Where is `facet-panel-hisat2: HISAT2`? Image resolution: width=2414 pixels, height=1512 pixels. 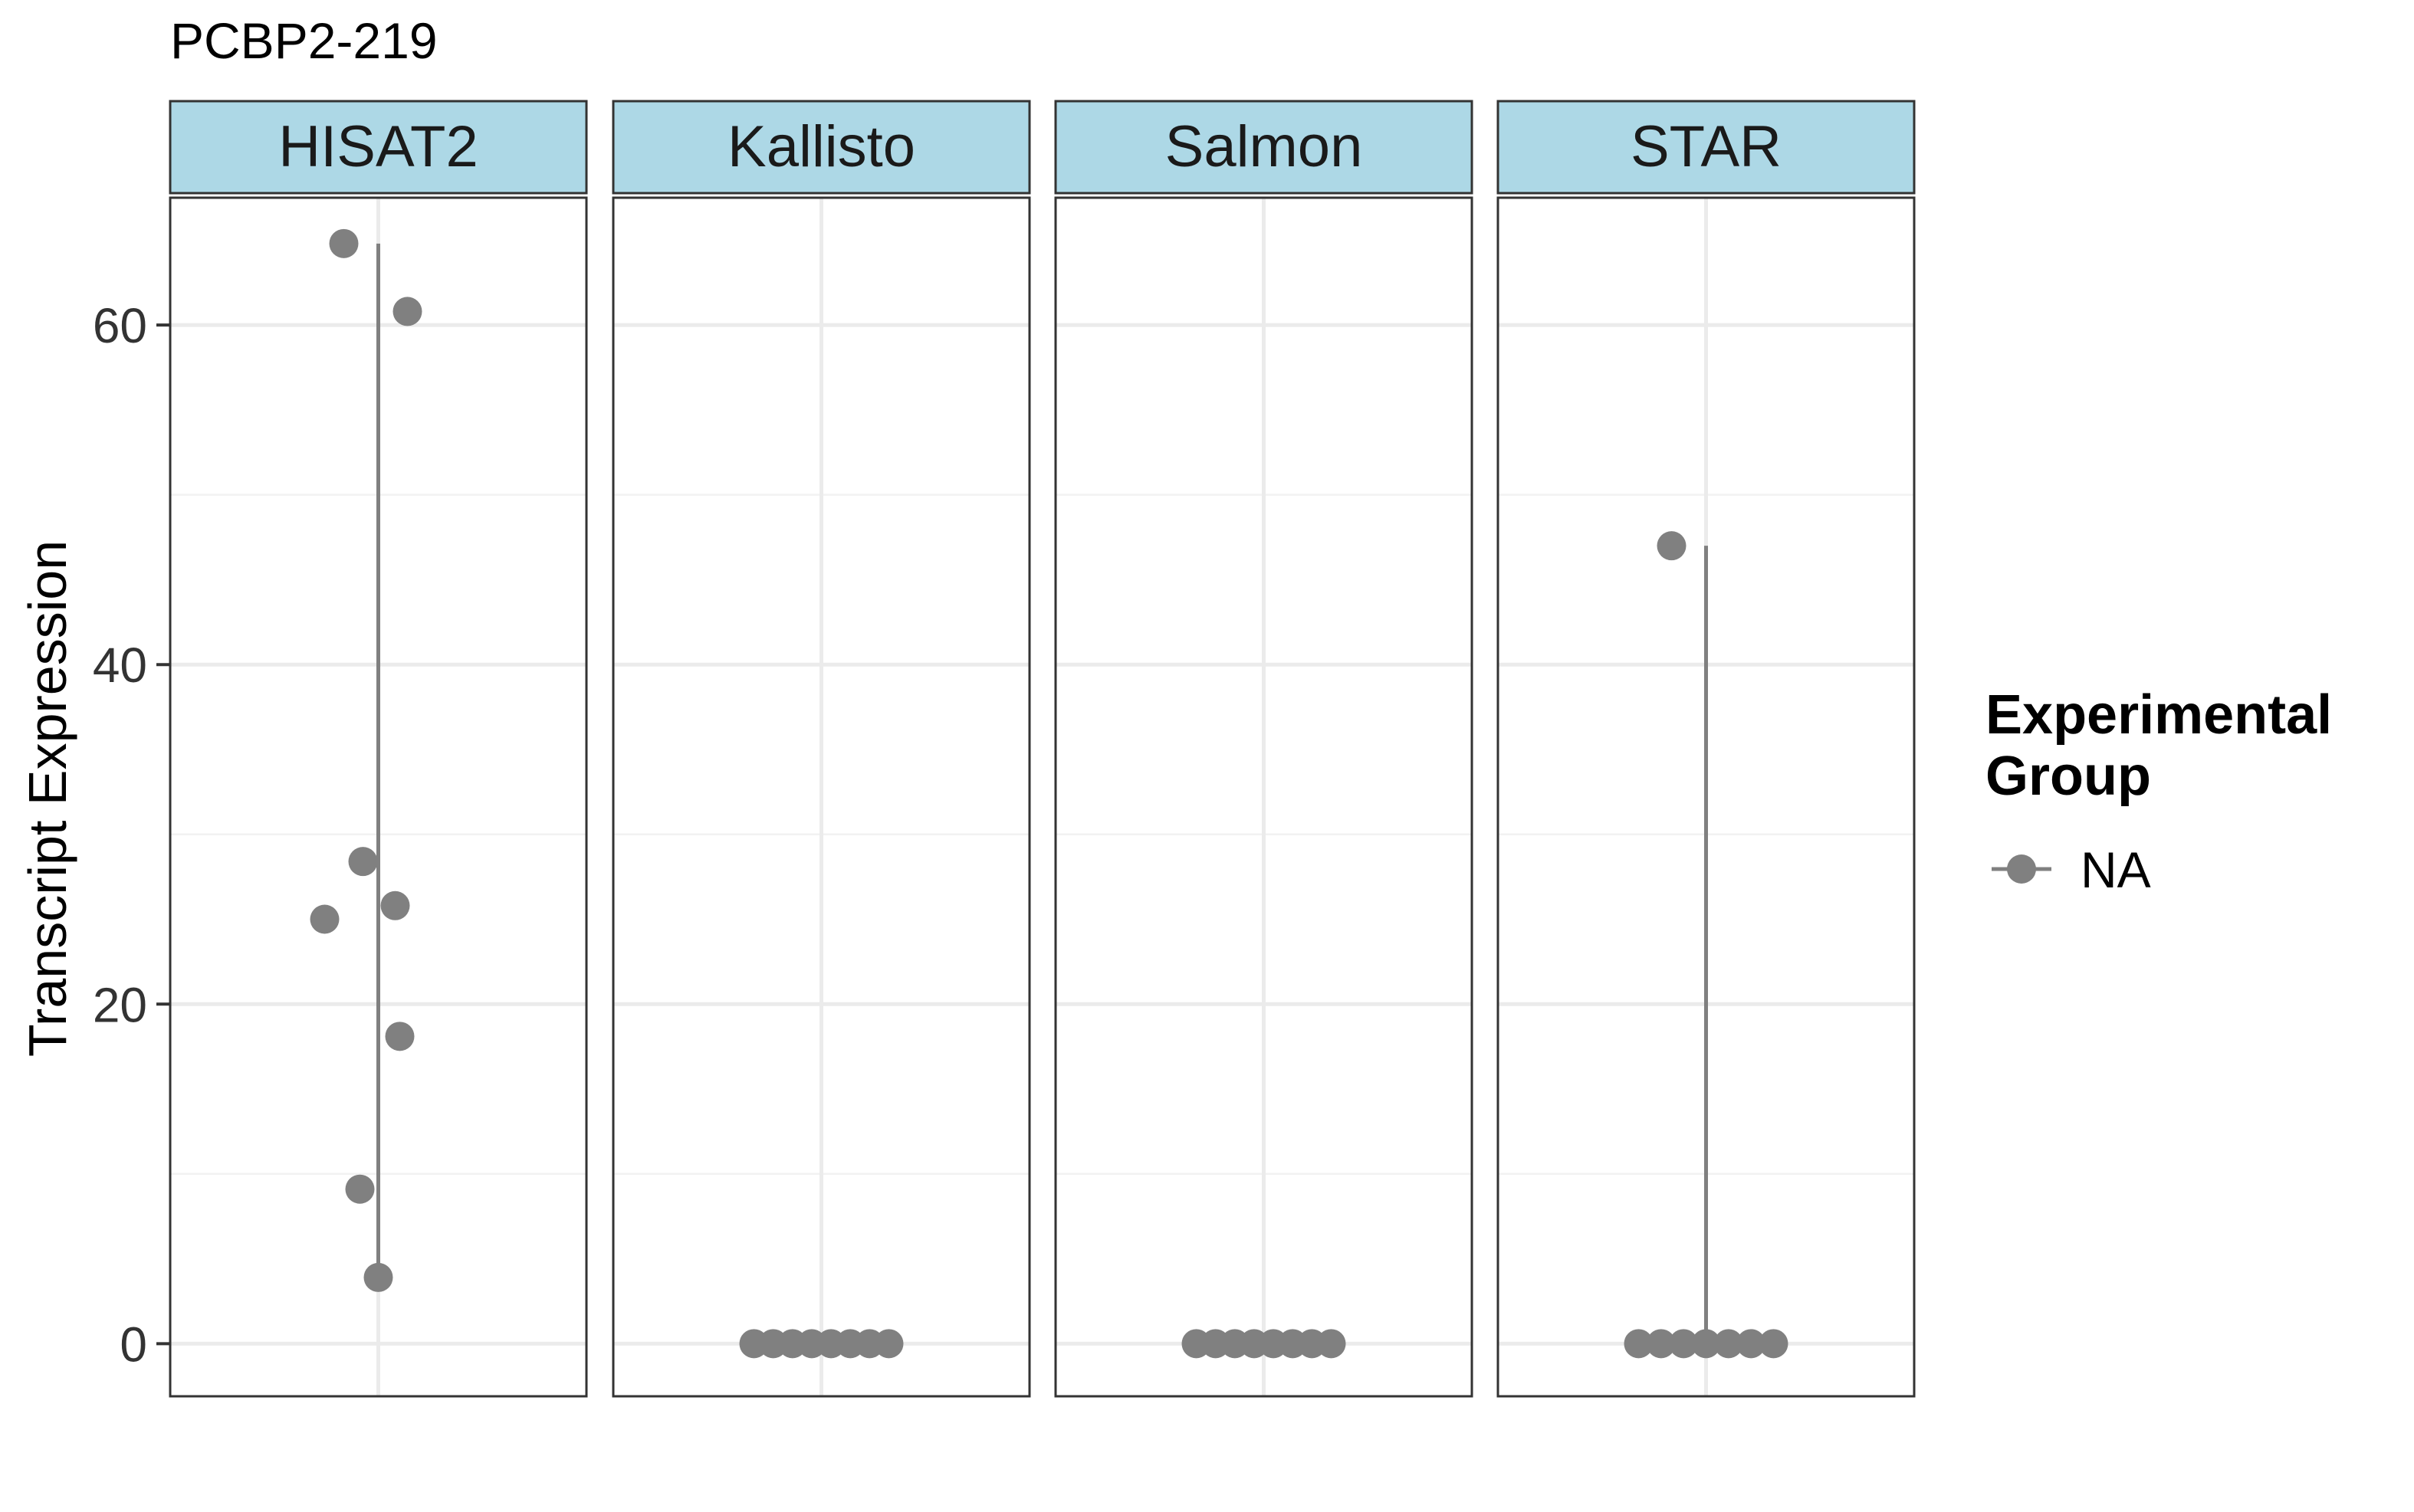
facet-panel-hisat2: HISAT2 is located at coordinates (378, 749).